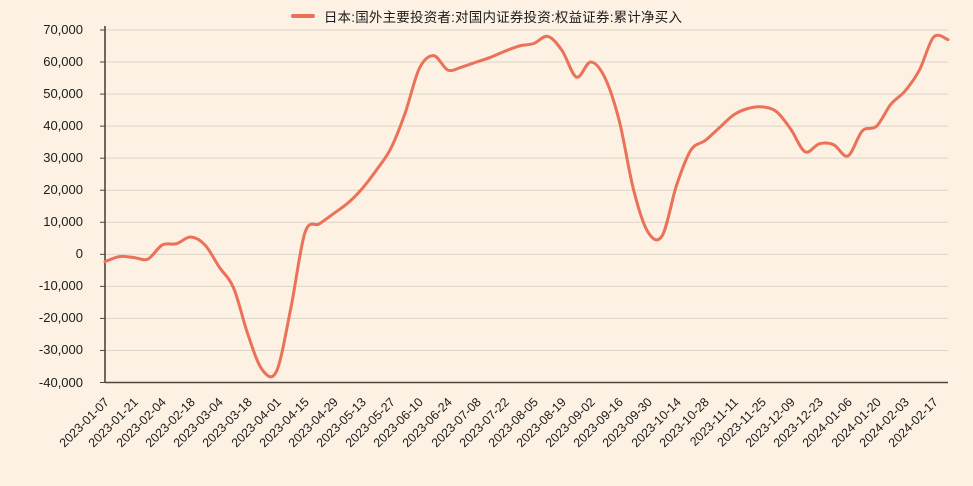  Describe the element at coordinates (60, 382) in the screenshot. I see `y-axis-label: -40,000` at that location.